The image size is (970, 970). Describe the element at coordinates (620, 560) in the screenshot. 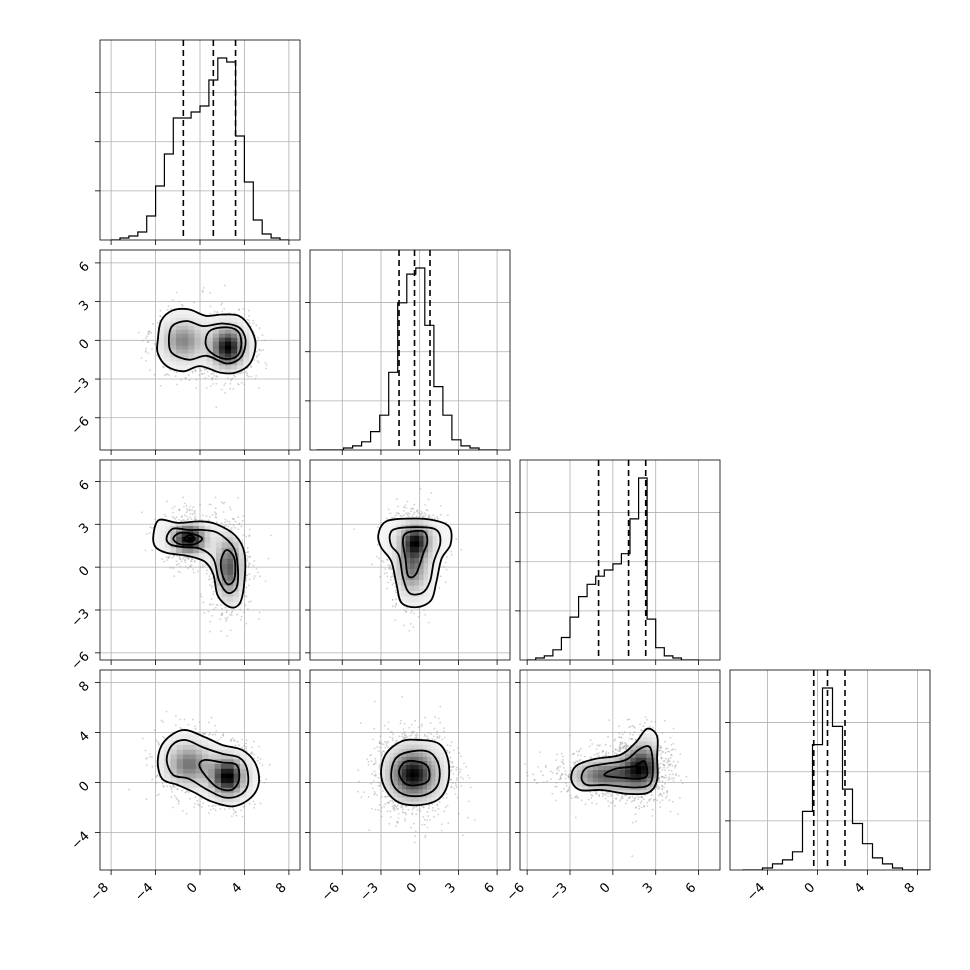

I see `panel-frame` at that location.